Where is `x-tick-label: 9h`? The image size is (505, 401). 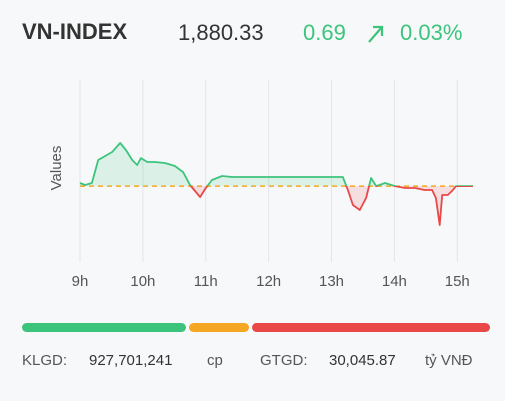
x-tick-label: 9h is located at coordinates (80, 281).